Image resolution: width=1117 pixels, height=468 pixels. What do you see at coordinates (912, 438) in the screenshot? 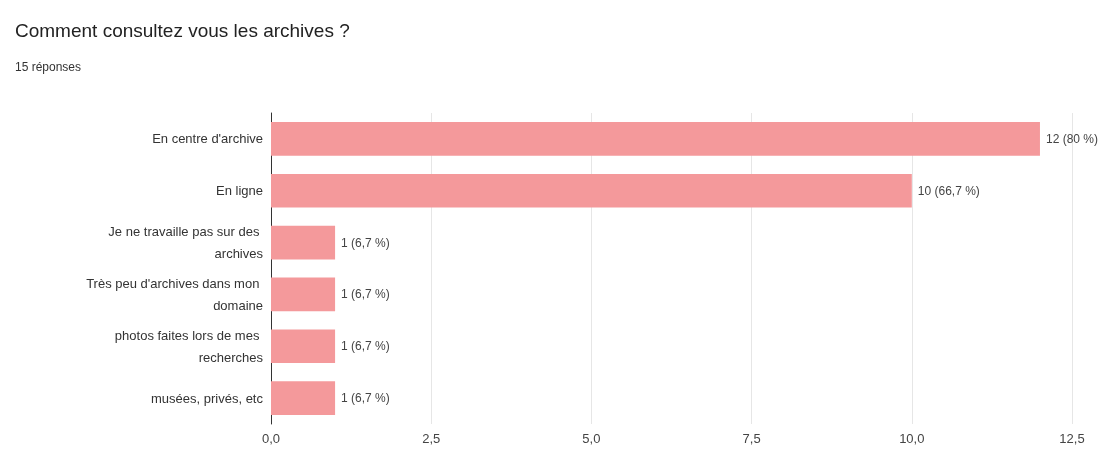
I see `x-tick-label: 10,0` at bounding box center [912, 438].